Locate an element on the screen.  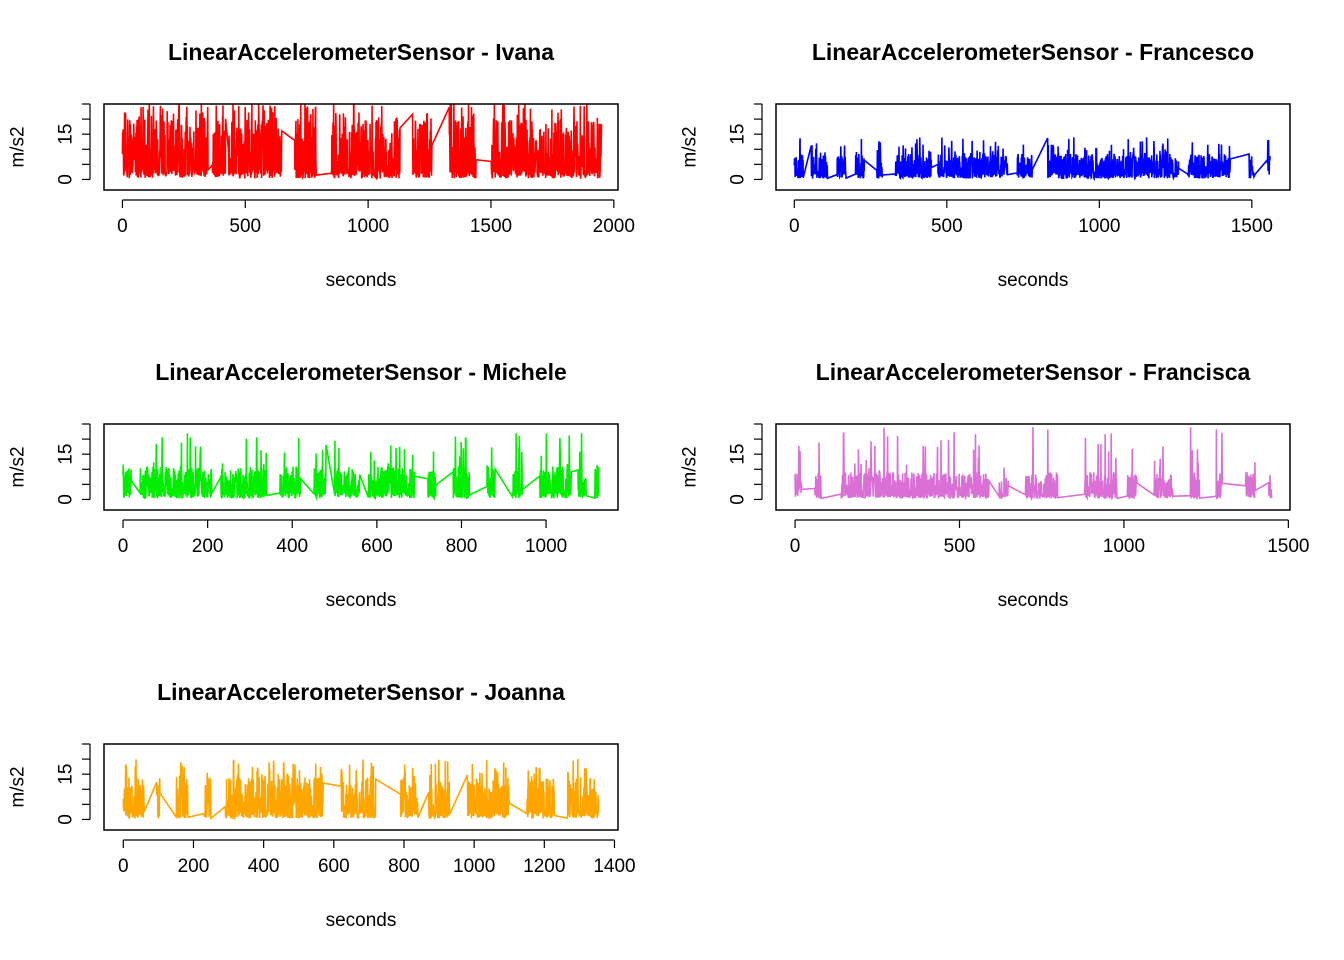
chart-title: LinearAccelerometerSensor - Ivana is located at coordinates (361, 52).